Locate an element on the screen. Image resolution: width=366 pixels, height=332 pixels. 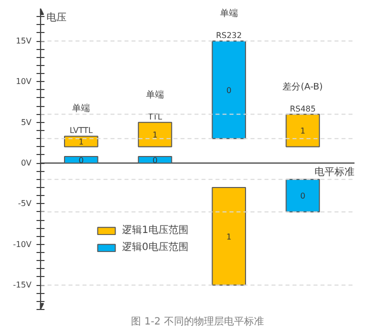
legend-label: 逻辑0电压范围 is located at coordinates (155, 247).